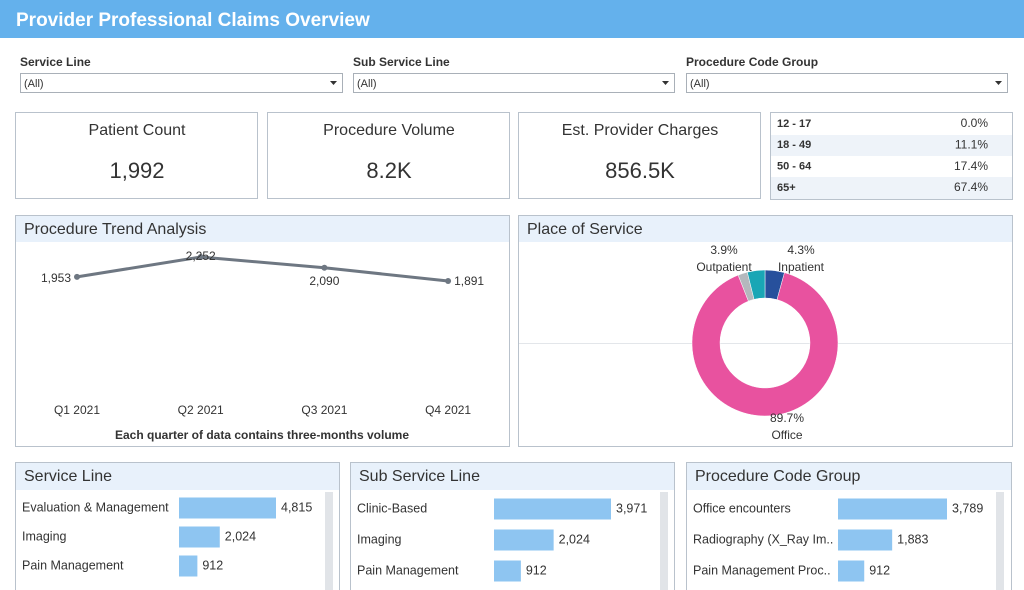 The width and height of the screenshot is (1024, 590). I want to click on age-group: 65+, so click(786, 188).